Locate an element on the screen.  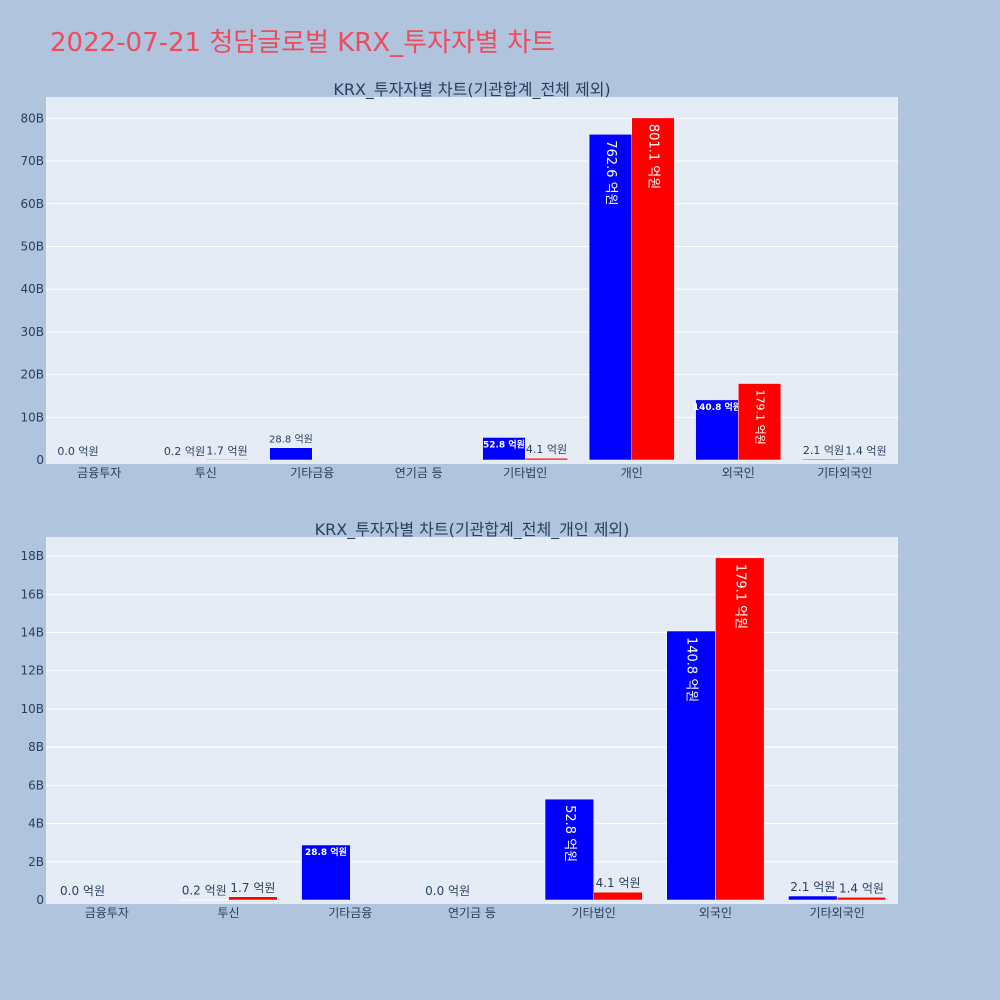
data-label: 762.6 억원 is located at coordinates (610, 172).